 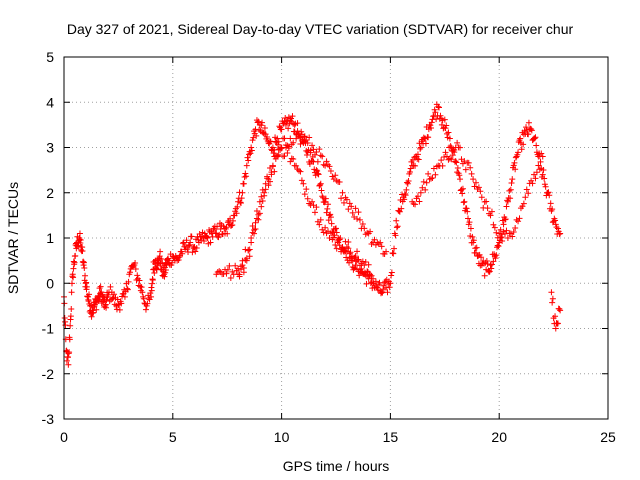 I want to click on x-tick-label: 10, so click(x=282, y=437).